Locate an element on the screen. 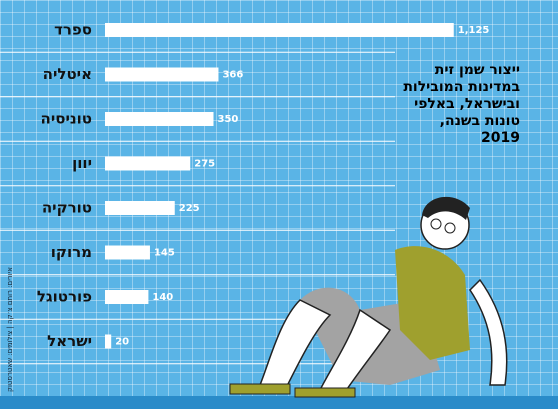 This screenshot has height=409, width=558. category-label: ספרד is located at coordinates (73, 30).